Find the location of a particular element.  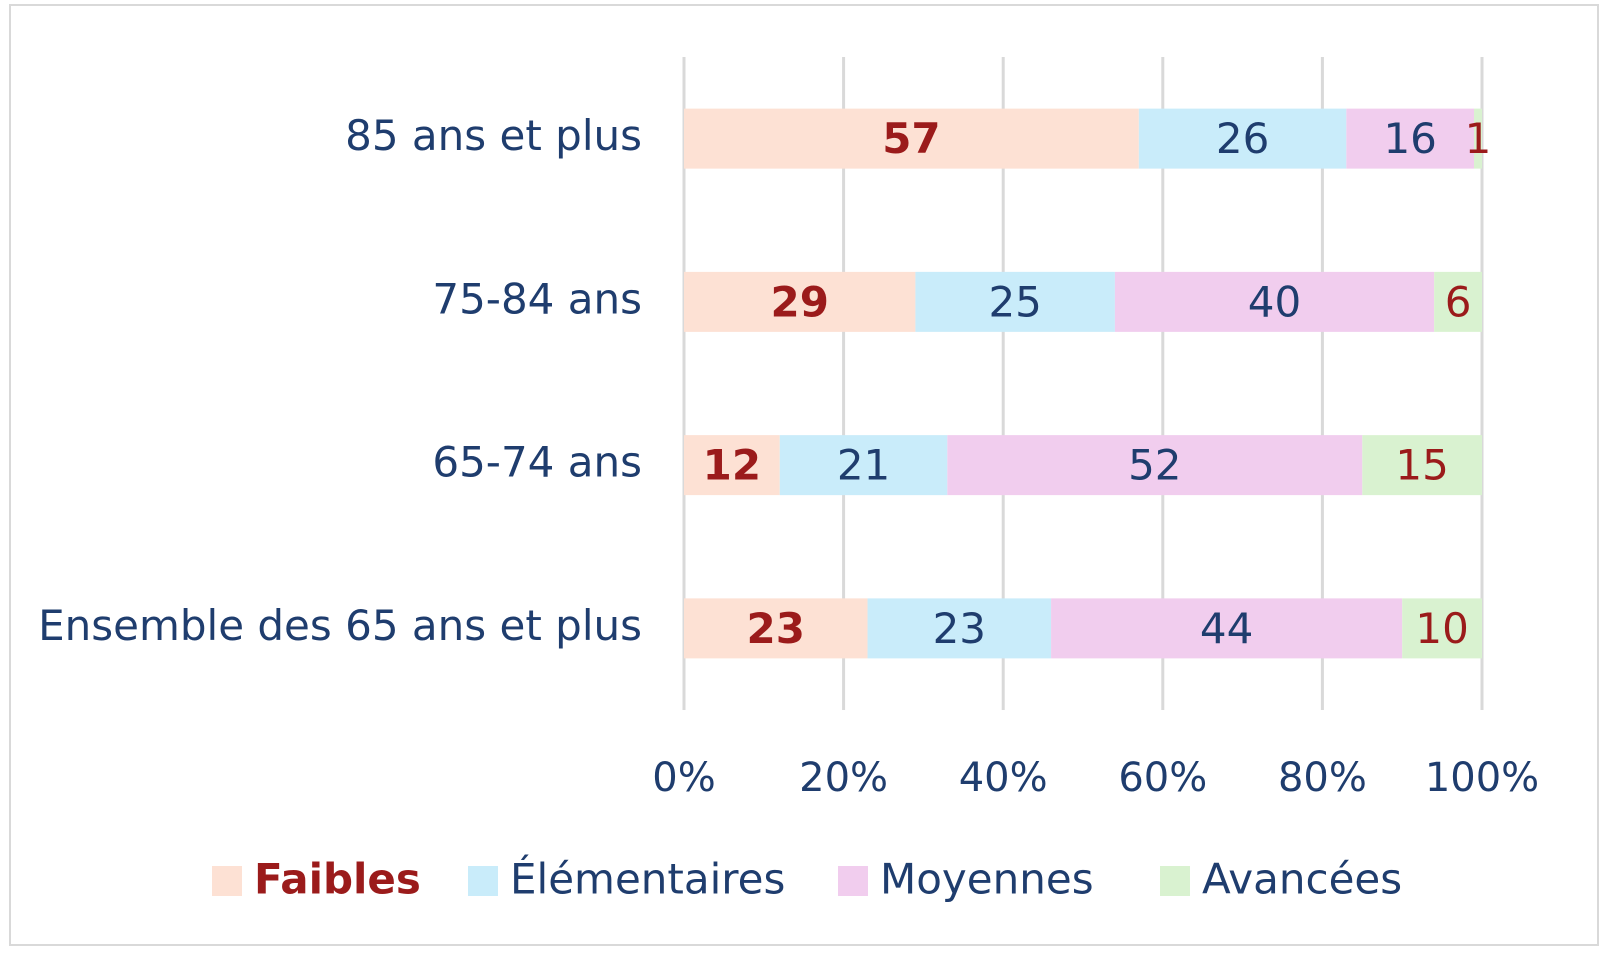

data-label: 21 is located at coordinates (863, 465).